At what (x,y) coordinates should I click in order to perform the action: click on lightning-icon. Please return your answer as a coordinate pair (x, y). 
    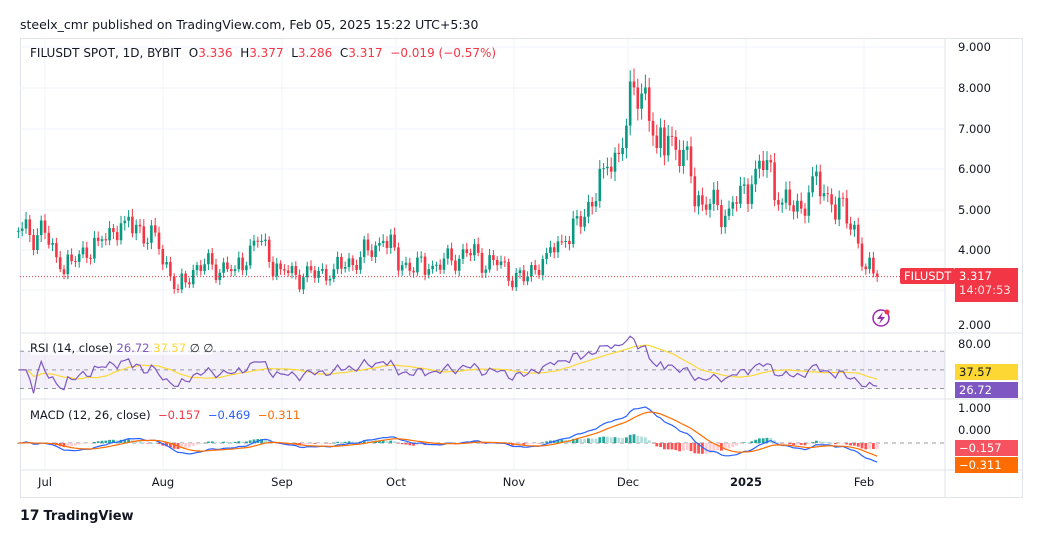
    Looking at the image, I should click on (881, 318).